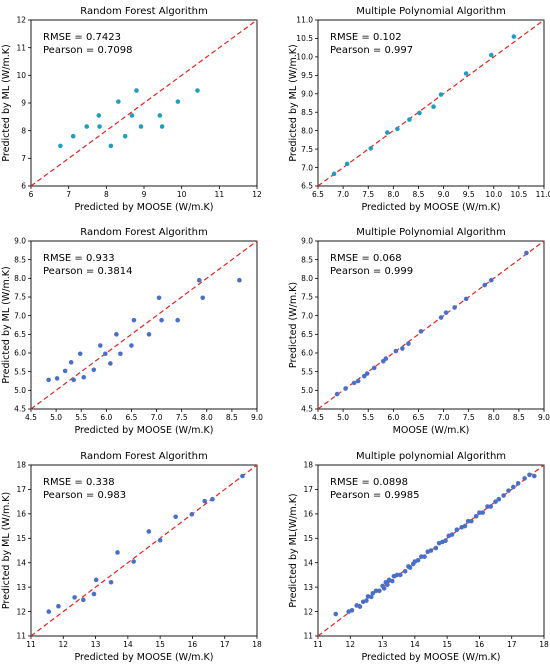 Image resolution: width=550 pixels, height=665 pixels. What do you see at coordinates (20, 315) in the screenshot?
I see `y-tick-label: 7.0` at bounding box center [20, 315].